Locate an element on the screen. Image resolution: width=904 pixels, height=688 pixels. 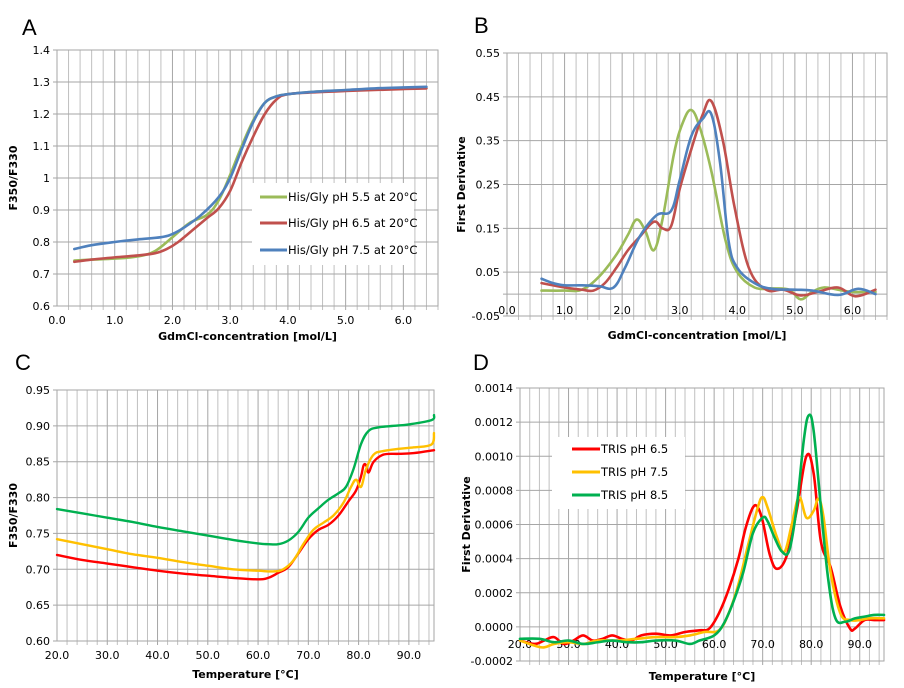
panel-label-c: C is located at coordinates (23, 362).